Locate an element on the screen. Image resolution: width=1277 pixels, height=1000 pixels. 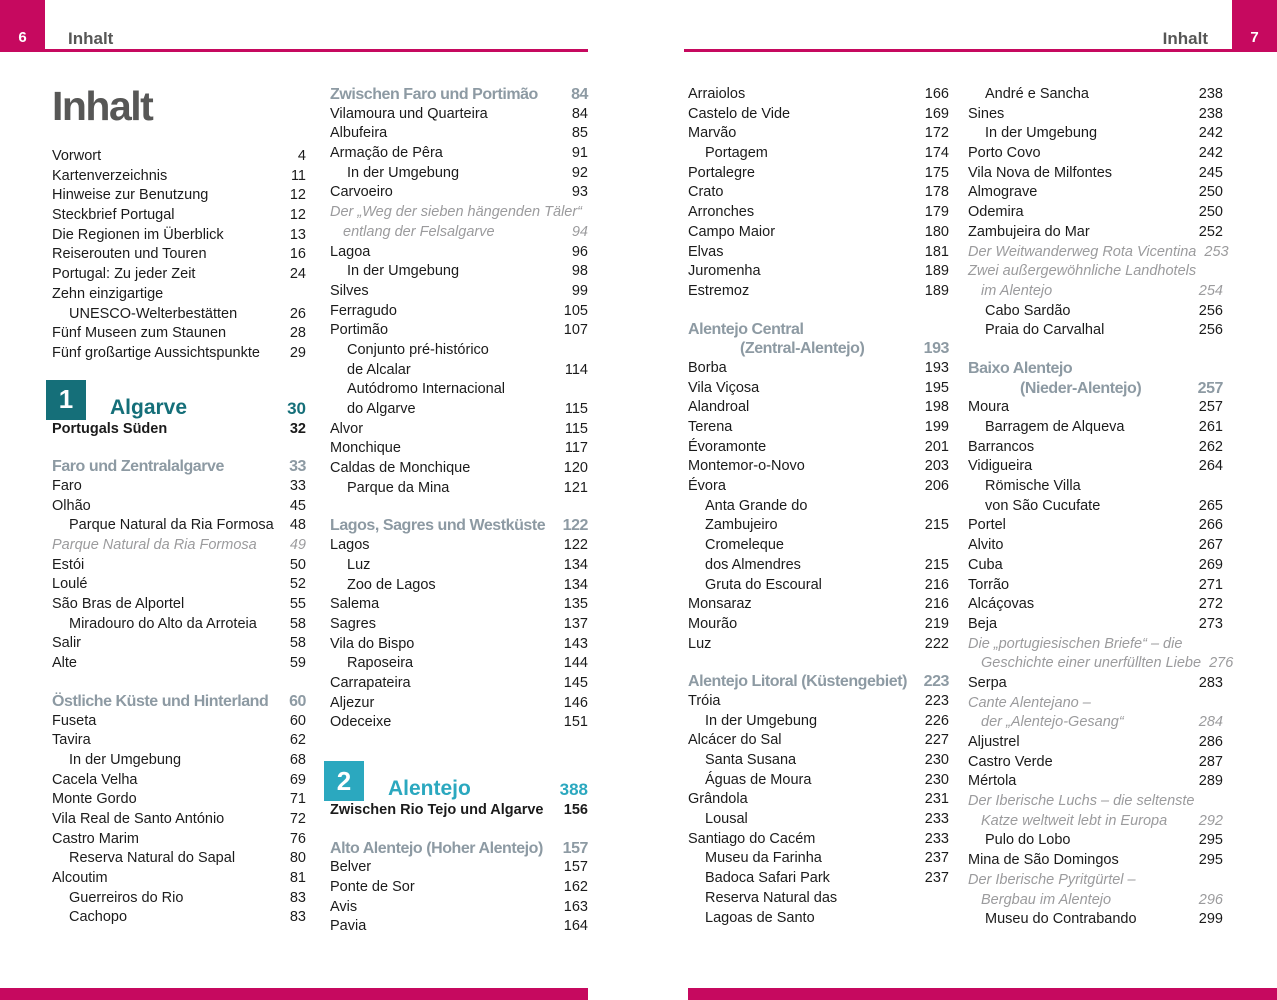
entry-label: Cante Alentejano – is located at coordinates (1029, 702).